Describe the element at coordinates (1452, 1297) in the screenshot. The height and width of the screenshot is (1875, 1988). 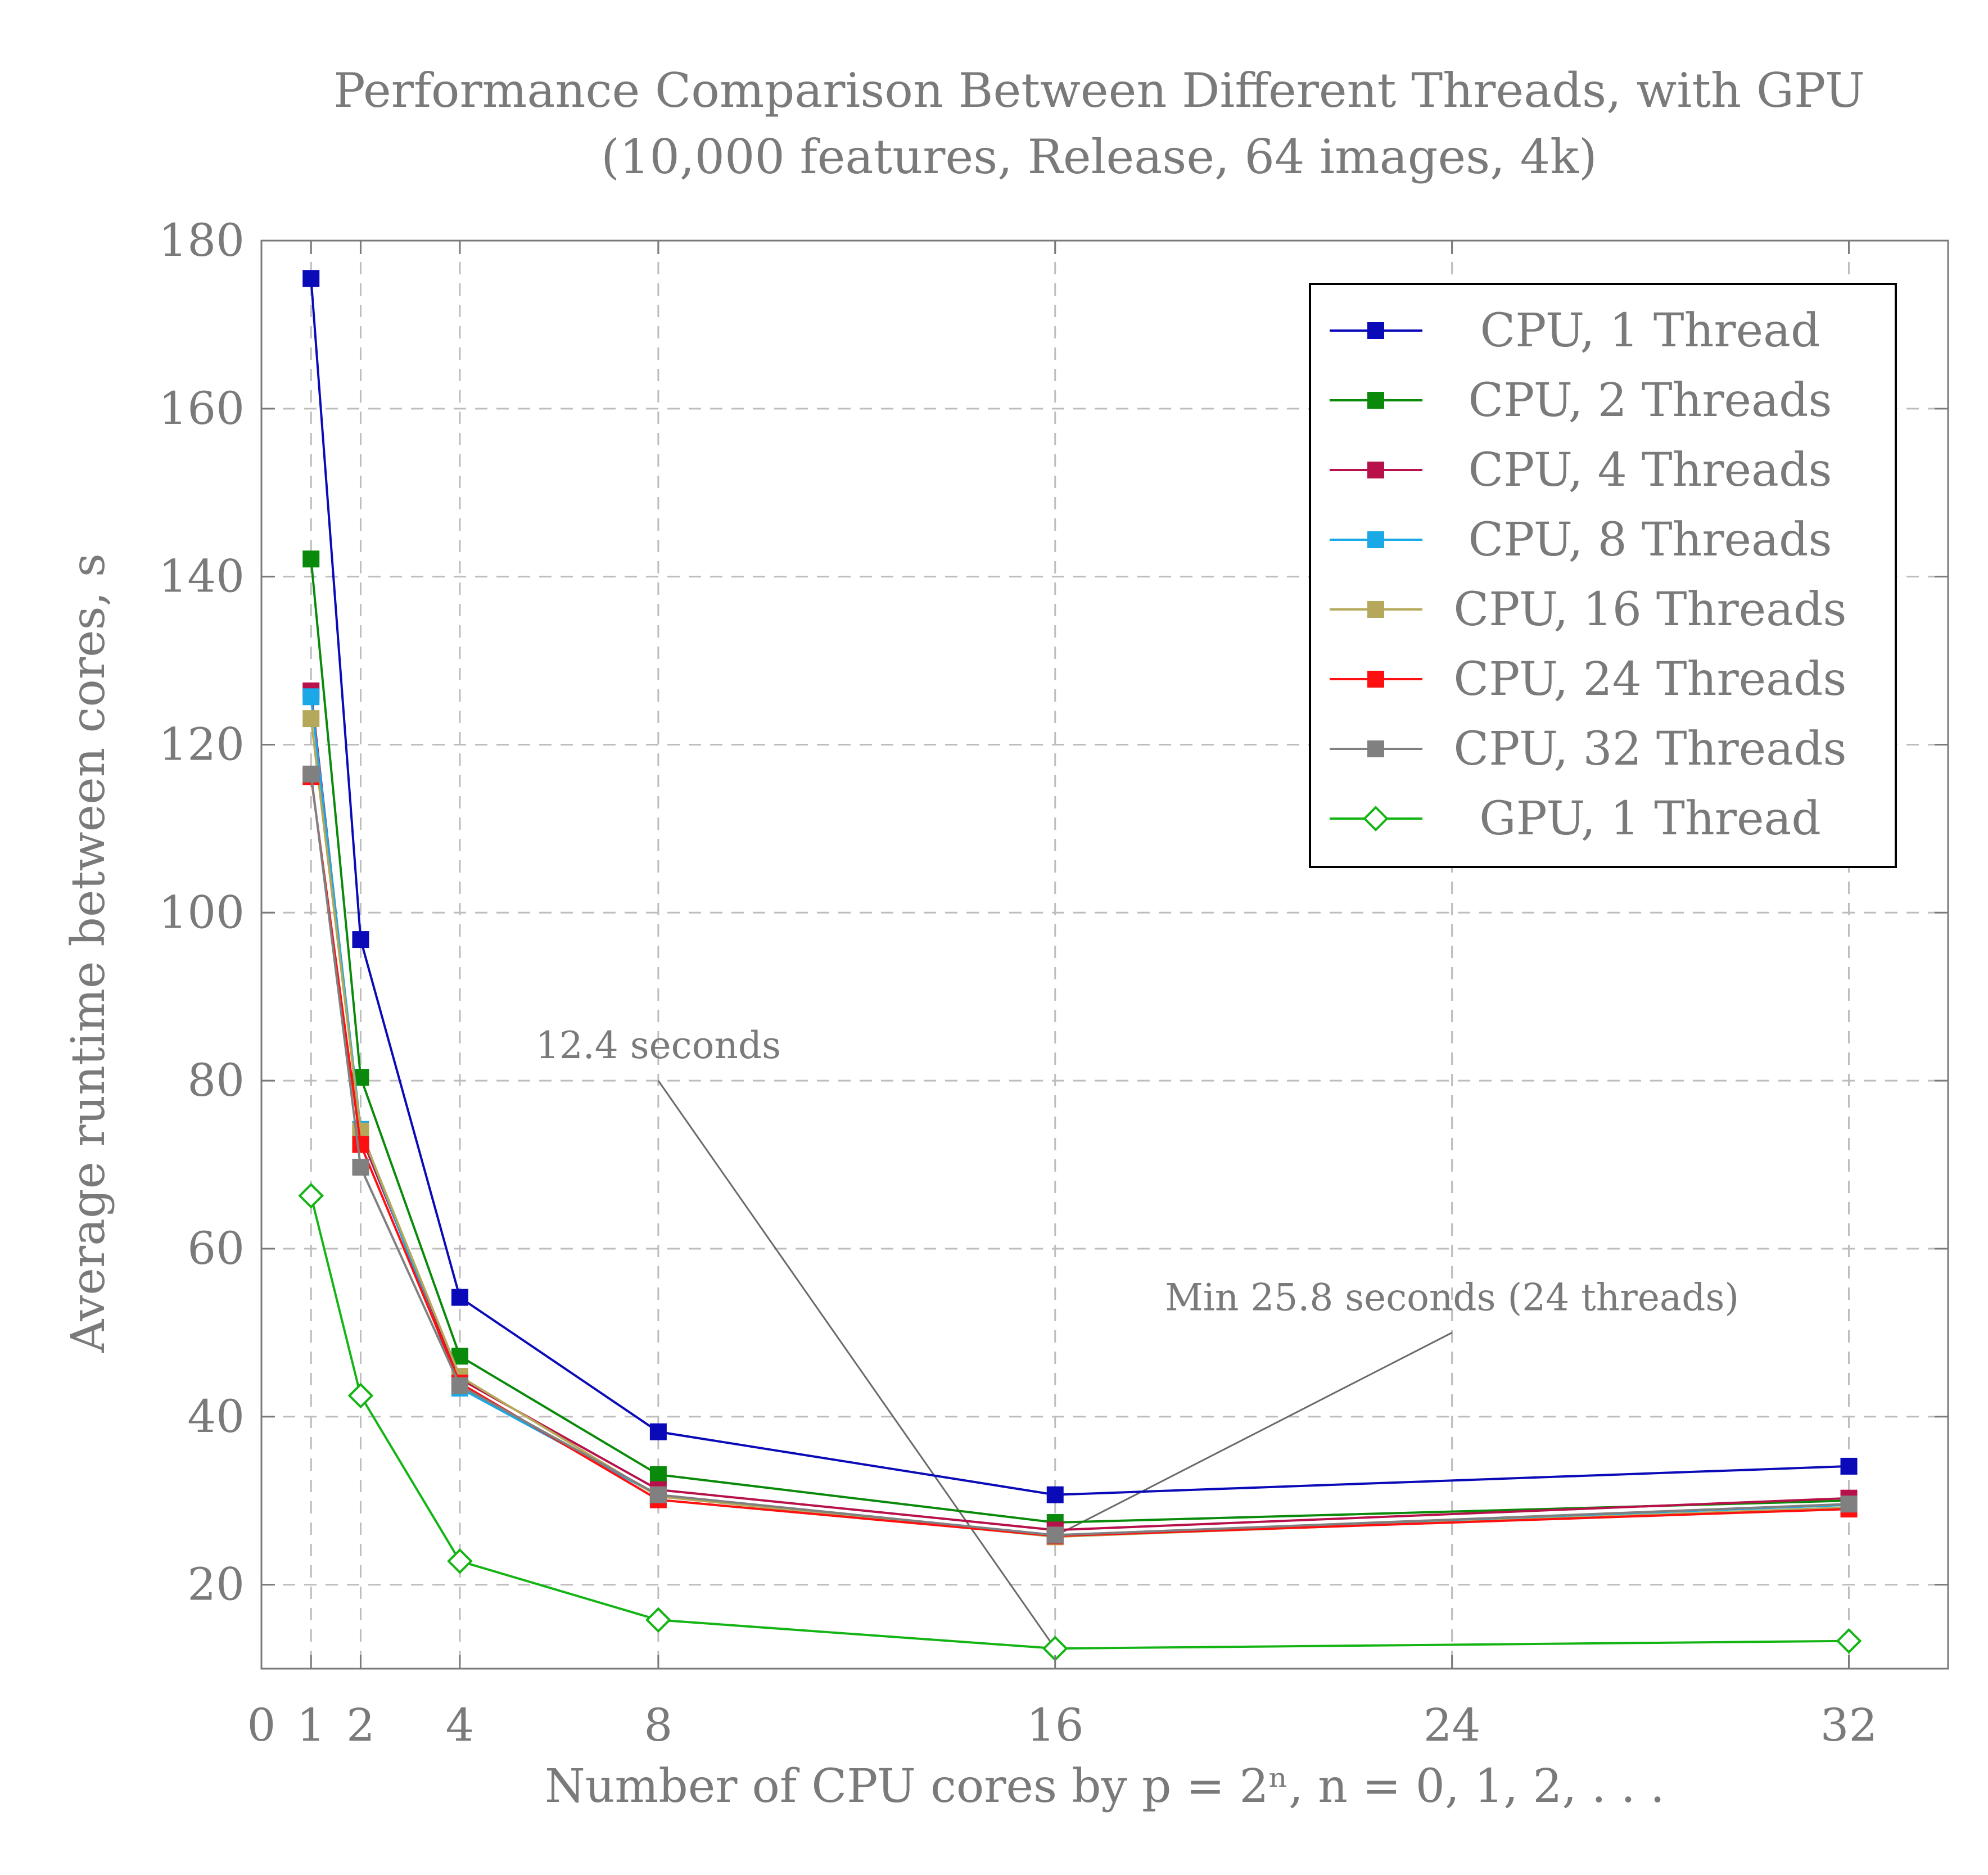
I see `annotation-label: Min 25.8 seconds (24 threads)` at that location.